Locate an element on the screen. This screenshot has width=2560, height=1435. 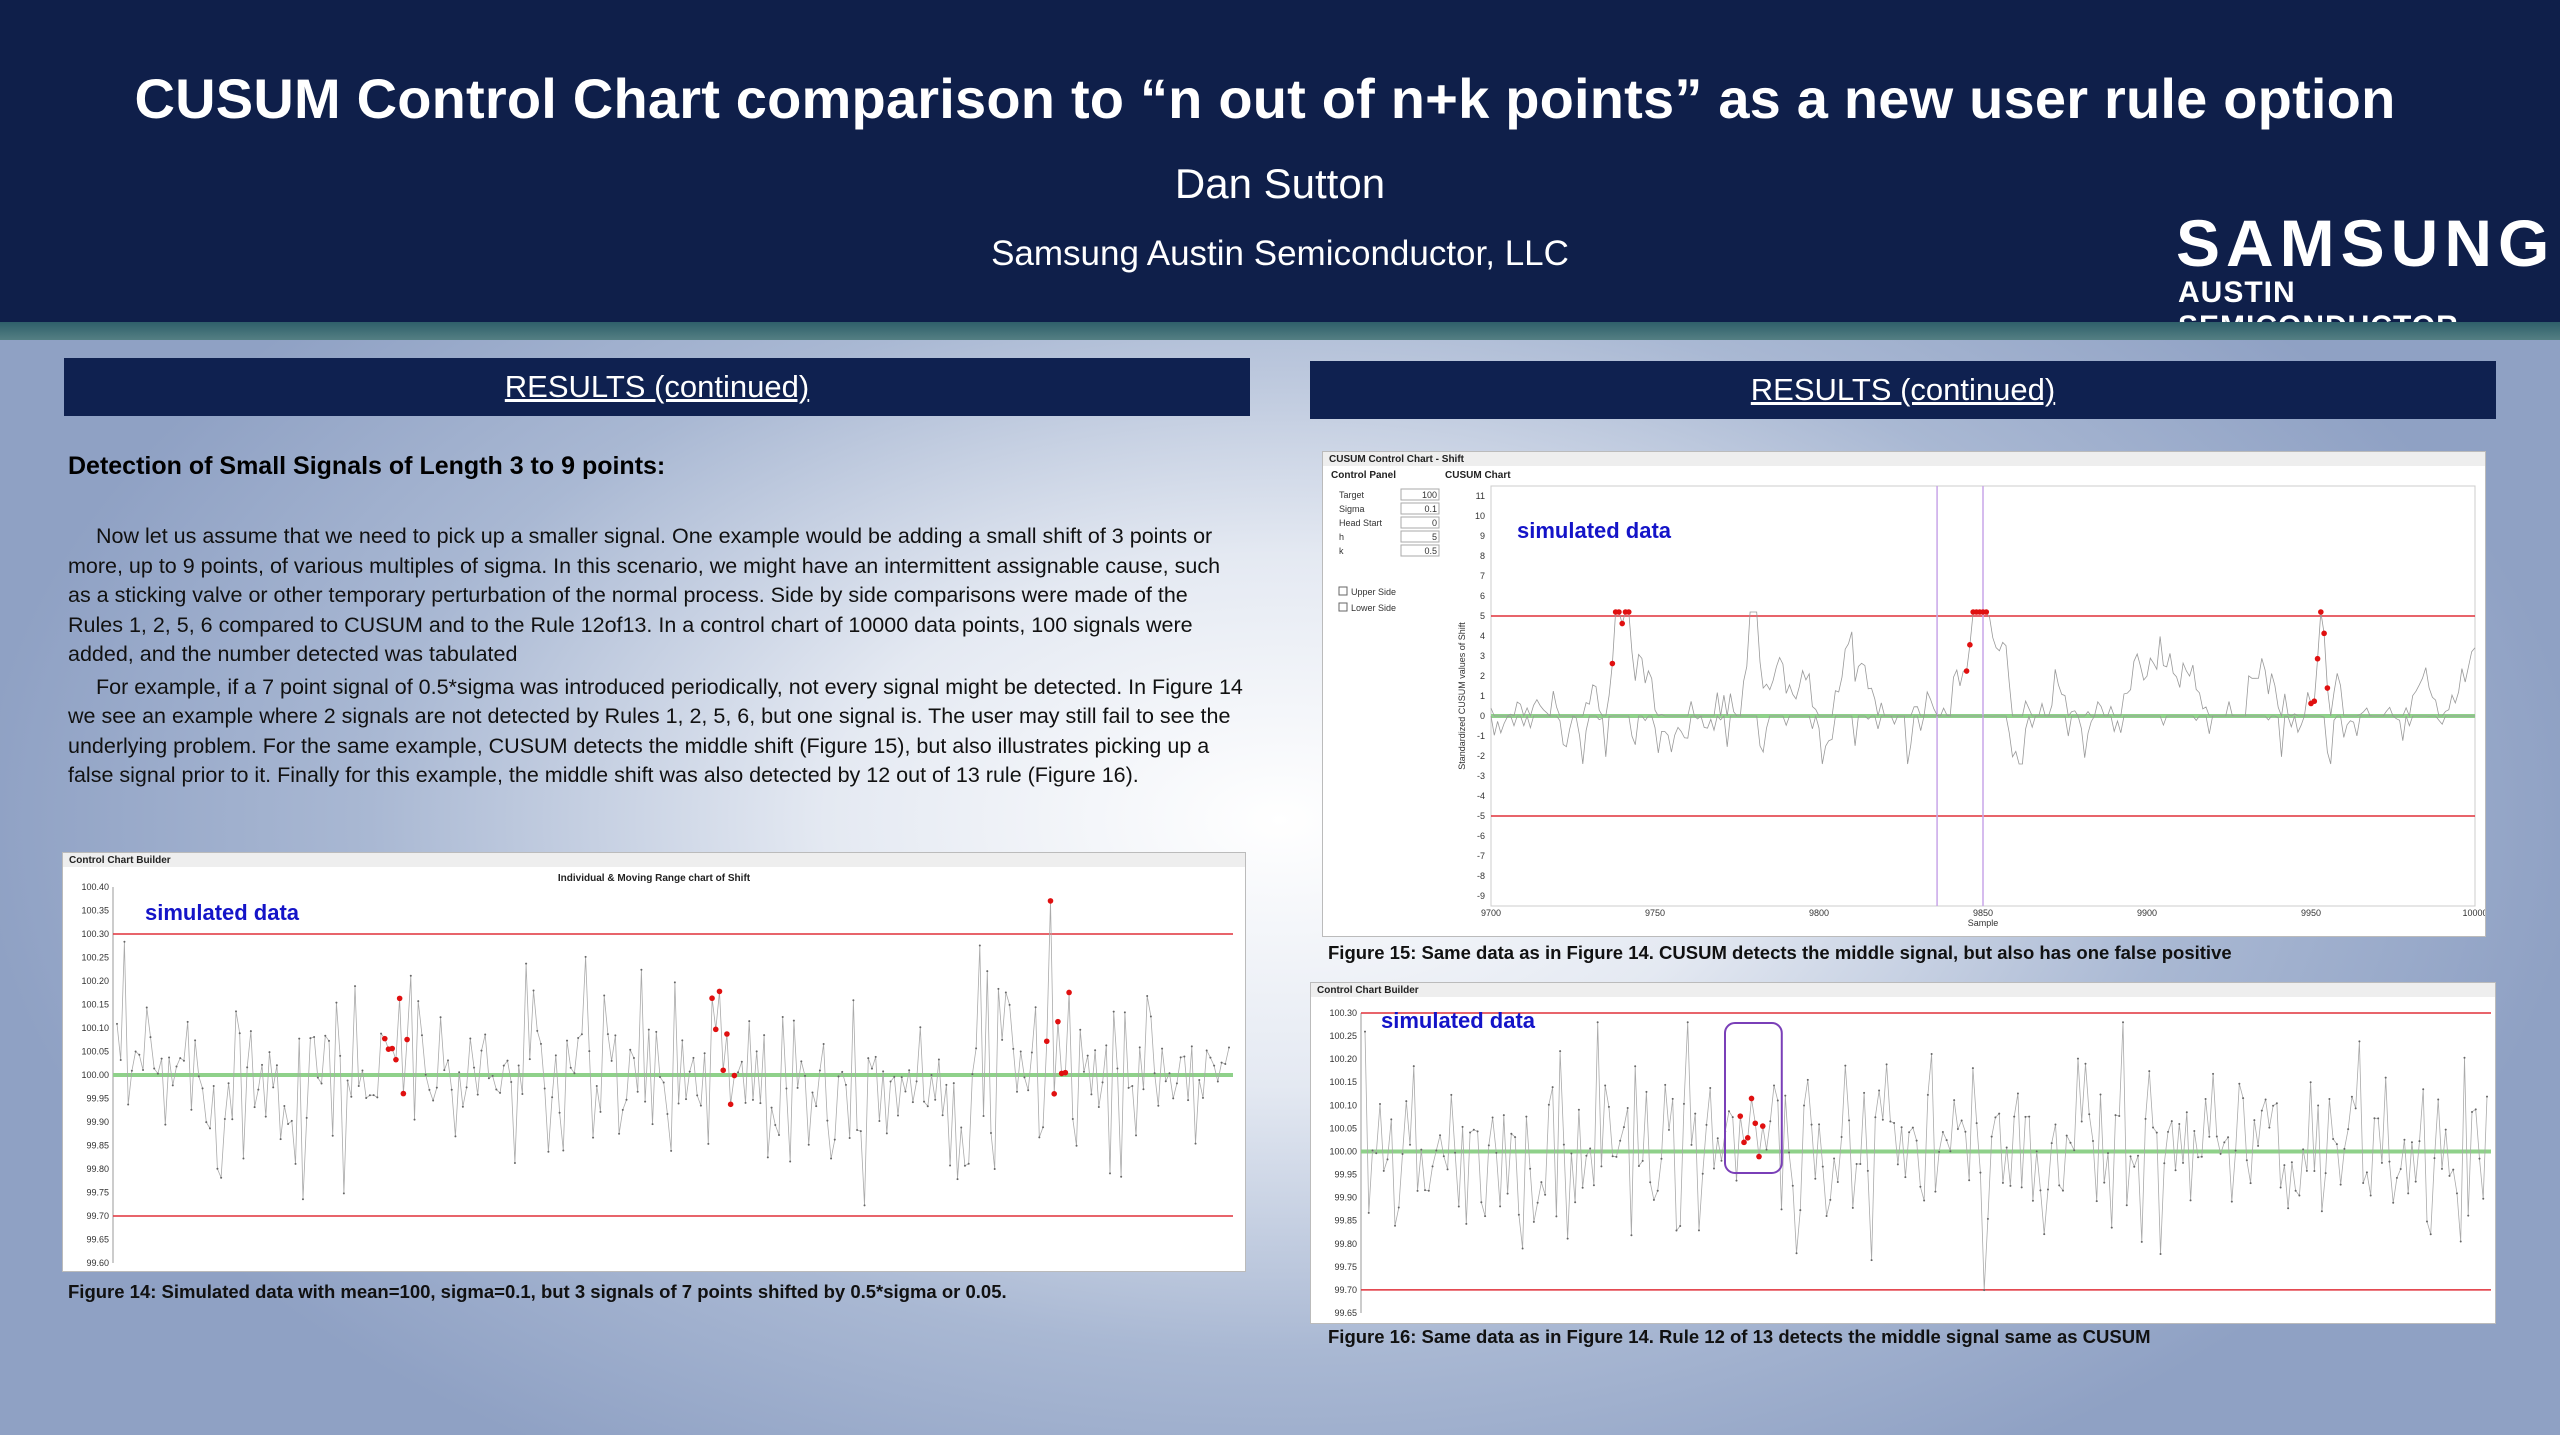
checkbox is located at coordinates (1343, 591).